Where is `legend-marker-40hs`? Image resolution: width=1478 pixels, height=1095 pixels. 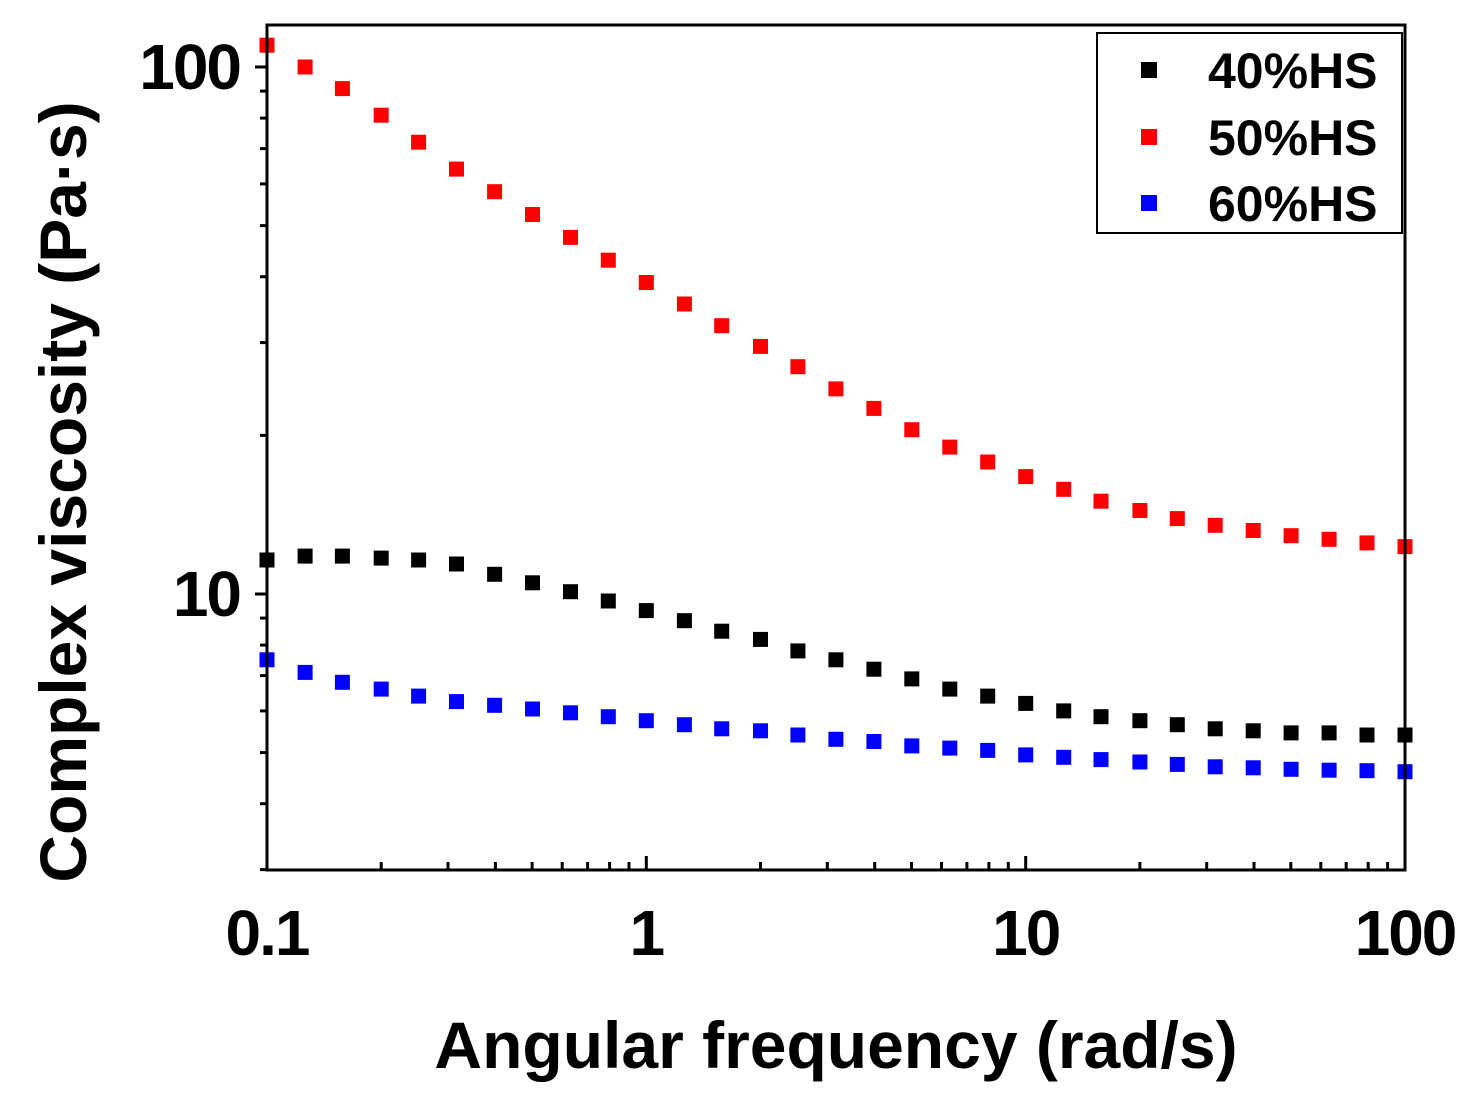
legend-marker-40hs is located at coordinates (1149, 70).